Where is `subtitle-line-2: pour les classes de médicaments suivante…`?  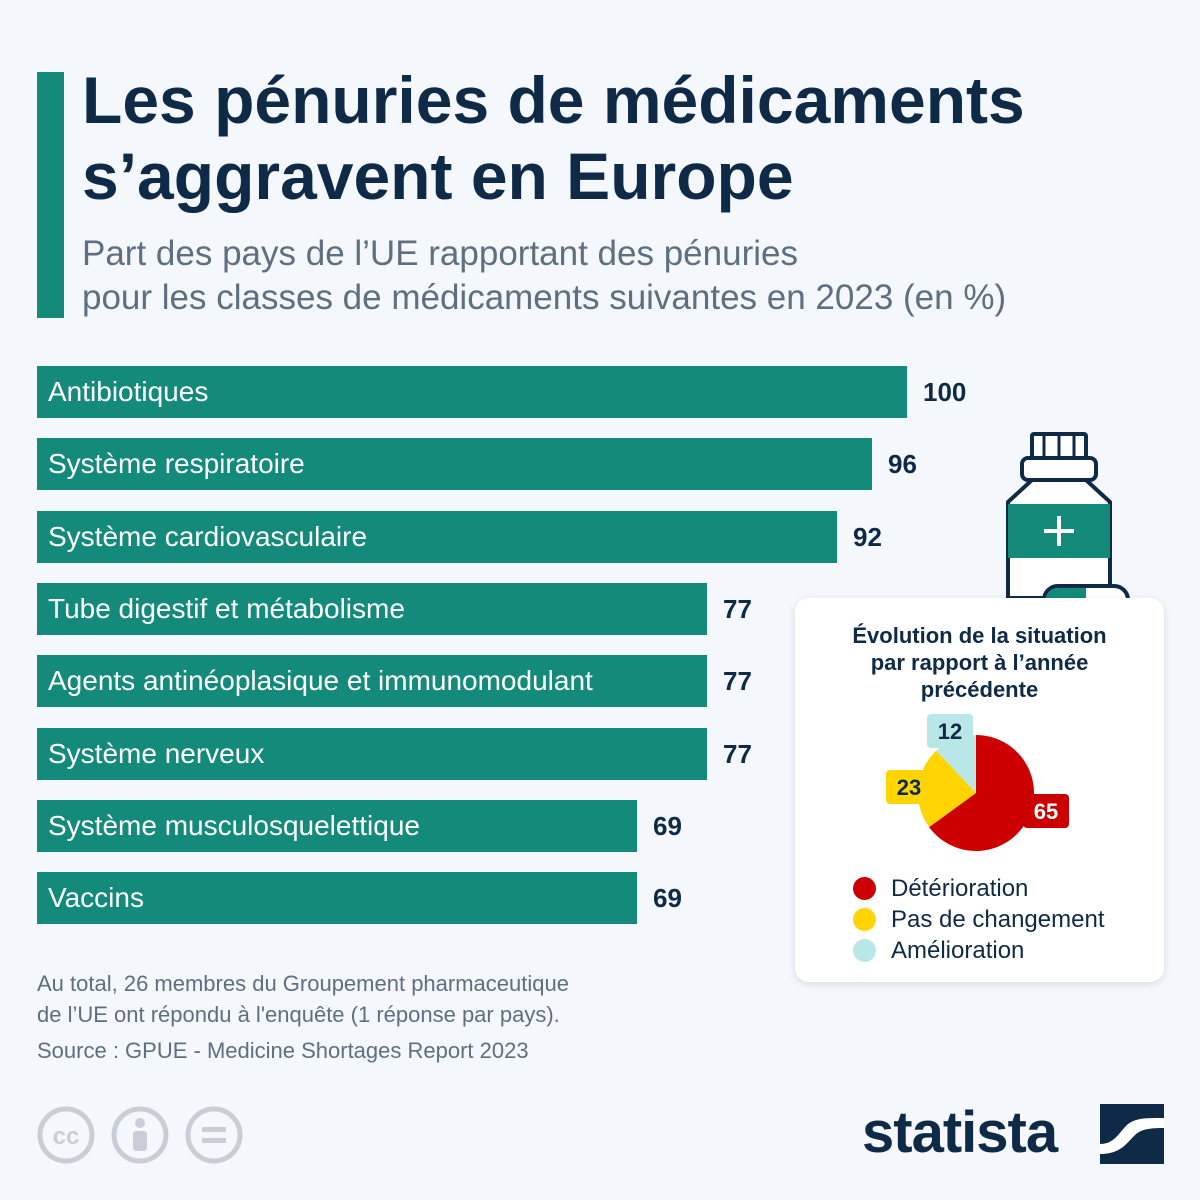
subtitle-line-2: pour les classes de médicaments suivante… is located at coordinates (544, 297).